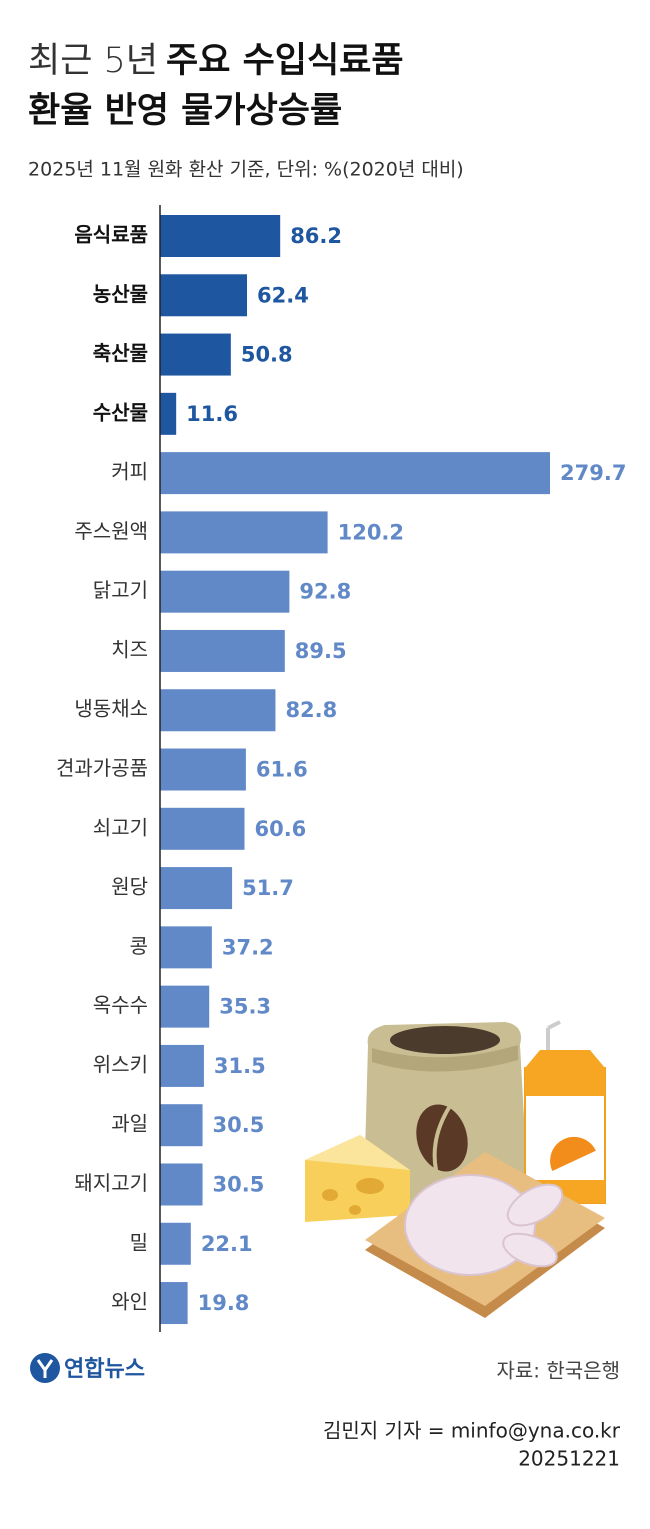  Describe the element at coordinates (559, 1371) in the screenshot. I see `source: 자료: 한국은행` at that location.